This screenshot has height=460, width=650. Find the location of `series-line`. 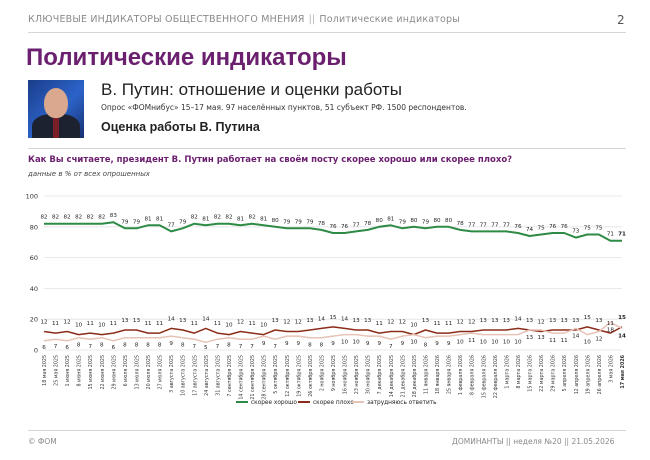

series-line is located at coordinates (333, 231).